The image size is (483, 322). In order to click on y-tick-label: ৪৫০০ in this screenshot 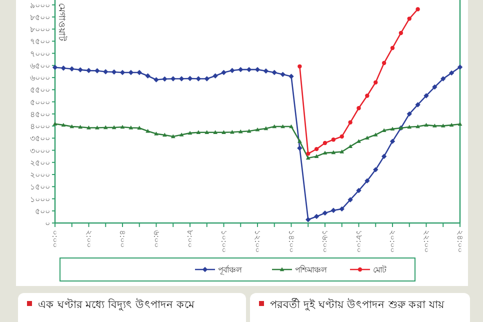, I will do `click(40, 114)`.